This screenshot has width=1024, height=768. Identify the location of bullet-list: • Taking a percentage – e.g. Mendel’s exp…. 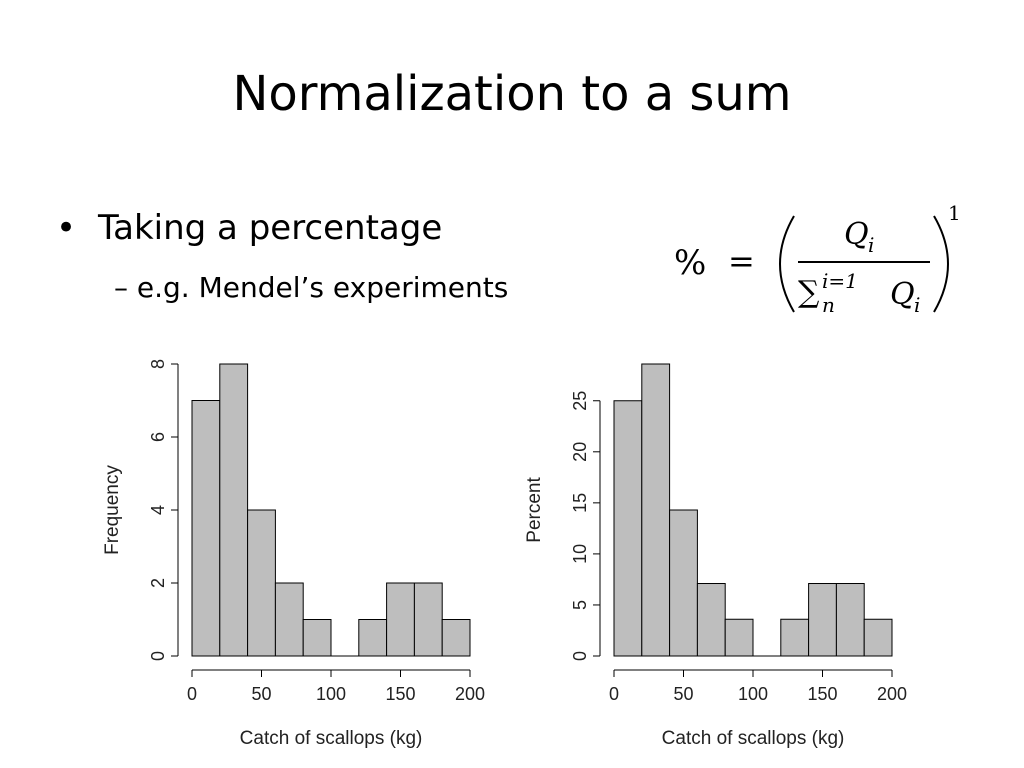
(282, 256).